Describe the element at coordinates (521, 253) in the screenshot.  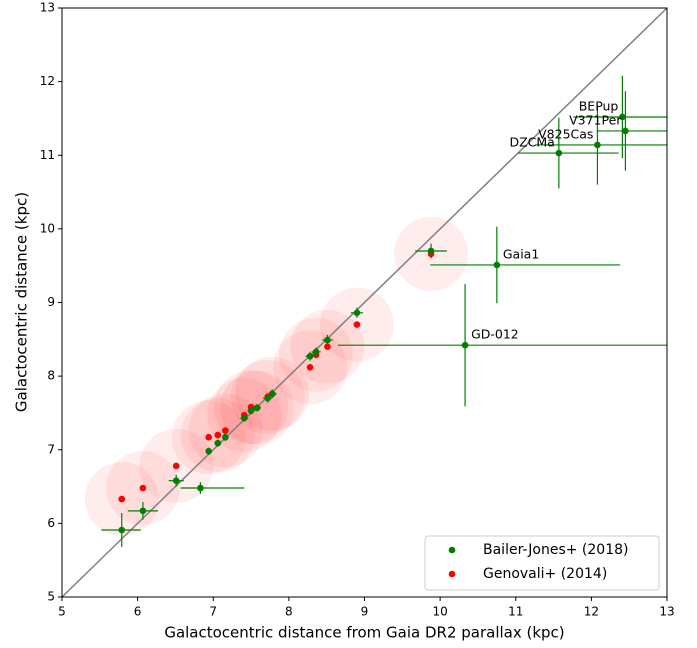
I see `point-label: Gaia1` at that location.